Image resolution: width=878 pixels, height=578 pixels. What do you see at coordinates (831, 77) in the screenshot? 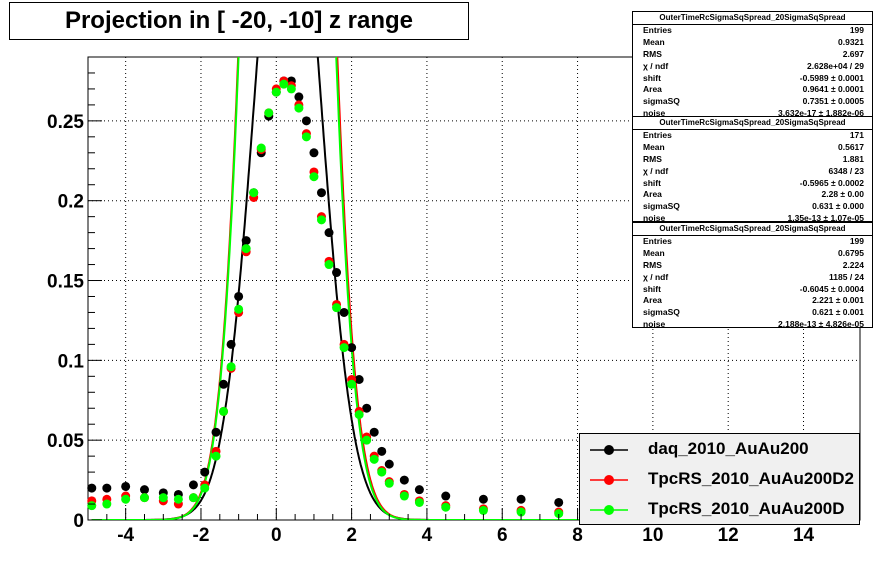
I see `stat-value: -0.5989 ± 0.0001` at bounding box center [831, 77].